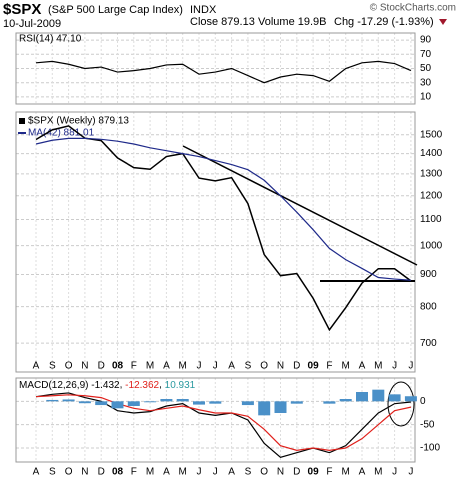 This screenshot has width=460, height=482. What do you see at coordinates (401, 404) in the screenshot?
I see `annotation-circle` at bounding box center [401, 404].